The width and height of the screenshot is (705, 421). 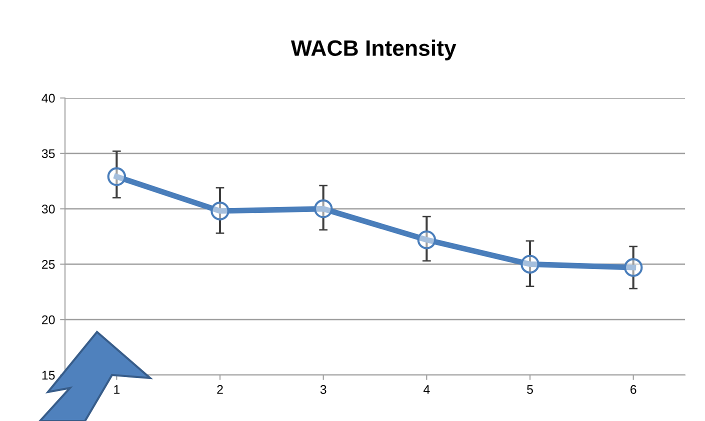 What do you see at coordinates (48, 264) in the screenshot?
I see `y-tick-label: 25` at bounding box center [48, 264].